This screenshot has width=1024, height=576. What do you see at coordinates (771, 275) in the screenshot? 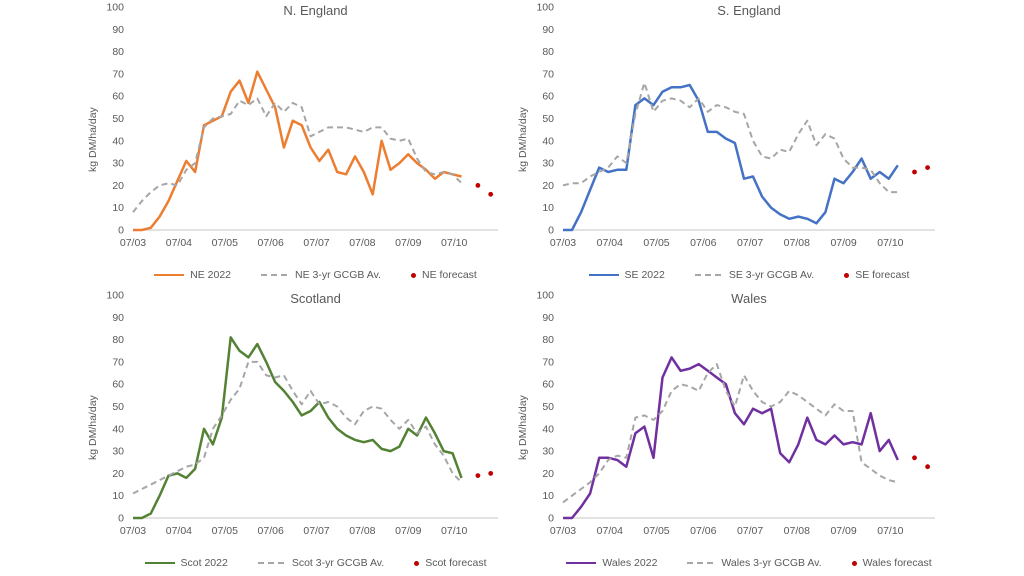
I see `legend-label: SE 3-yr GCGB Av.` at bounding box center [771, 275].